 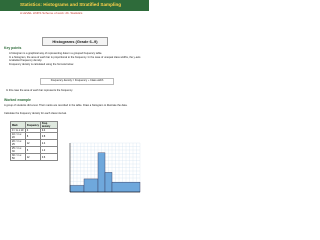 I want to click on cell: 0 < m ≤ 10, so click(x=18, y=130).